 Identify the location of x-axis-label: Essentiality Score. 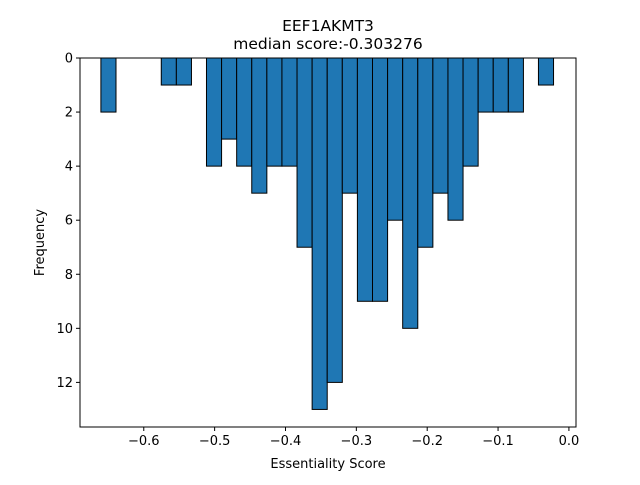
(327, 464).